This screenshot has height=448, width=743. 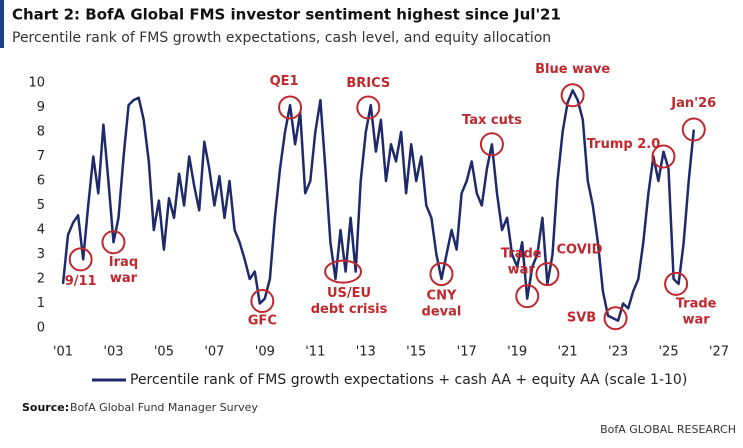 What do you see at coordinates (579, 250) in the screenshot?
I see `annotation-label: COVID` at bounding box center [579, 250].